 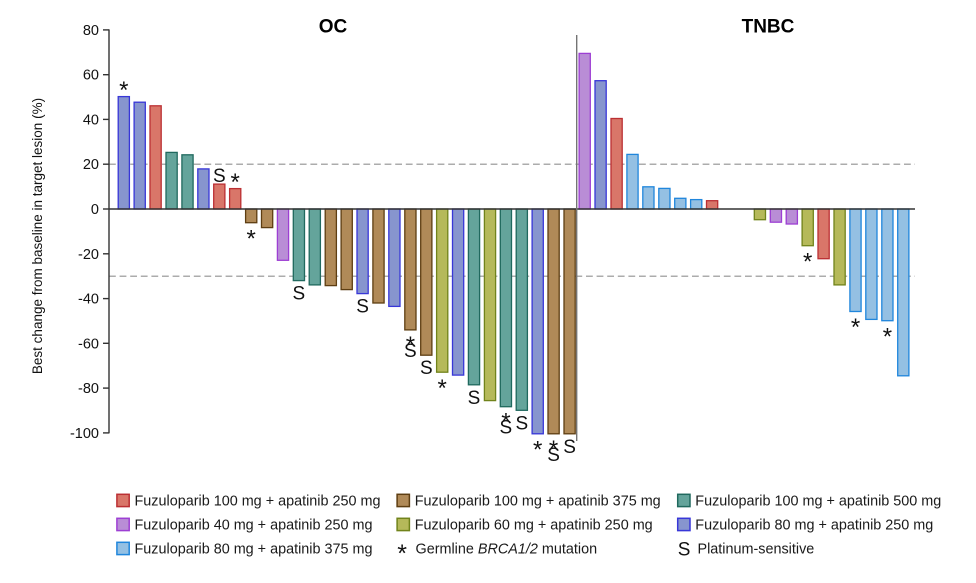 I want to click on svg-text: -80, so click(x=88, y=389).